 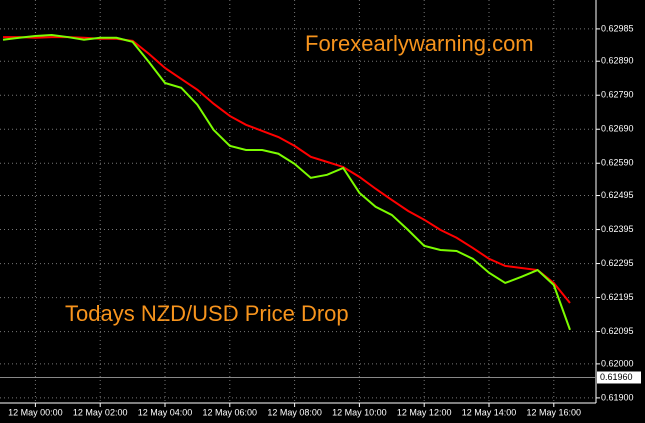 What do you see at coordinates (617, 363) in the screenshot?
I see `y-tick-label: 0.62000` at bounding box center [617, 363].